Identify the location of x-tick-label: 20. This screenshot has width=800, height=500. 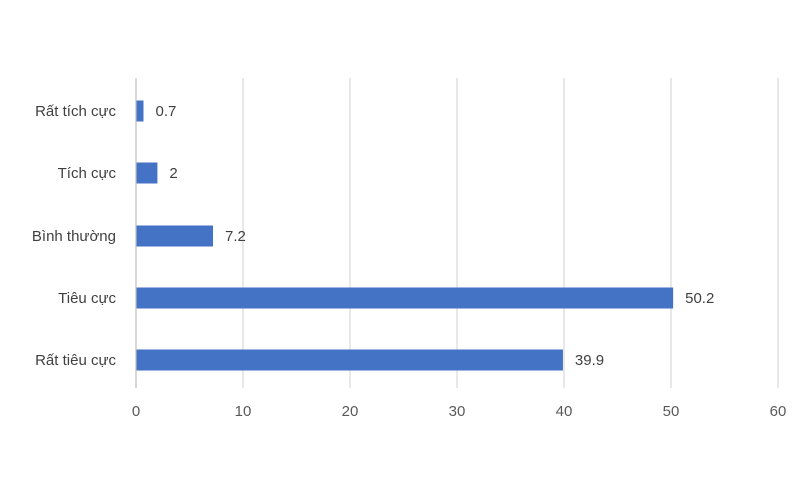
(350, 411).